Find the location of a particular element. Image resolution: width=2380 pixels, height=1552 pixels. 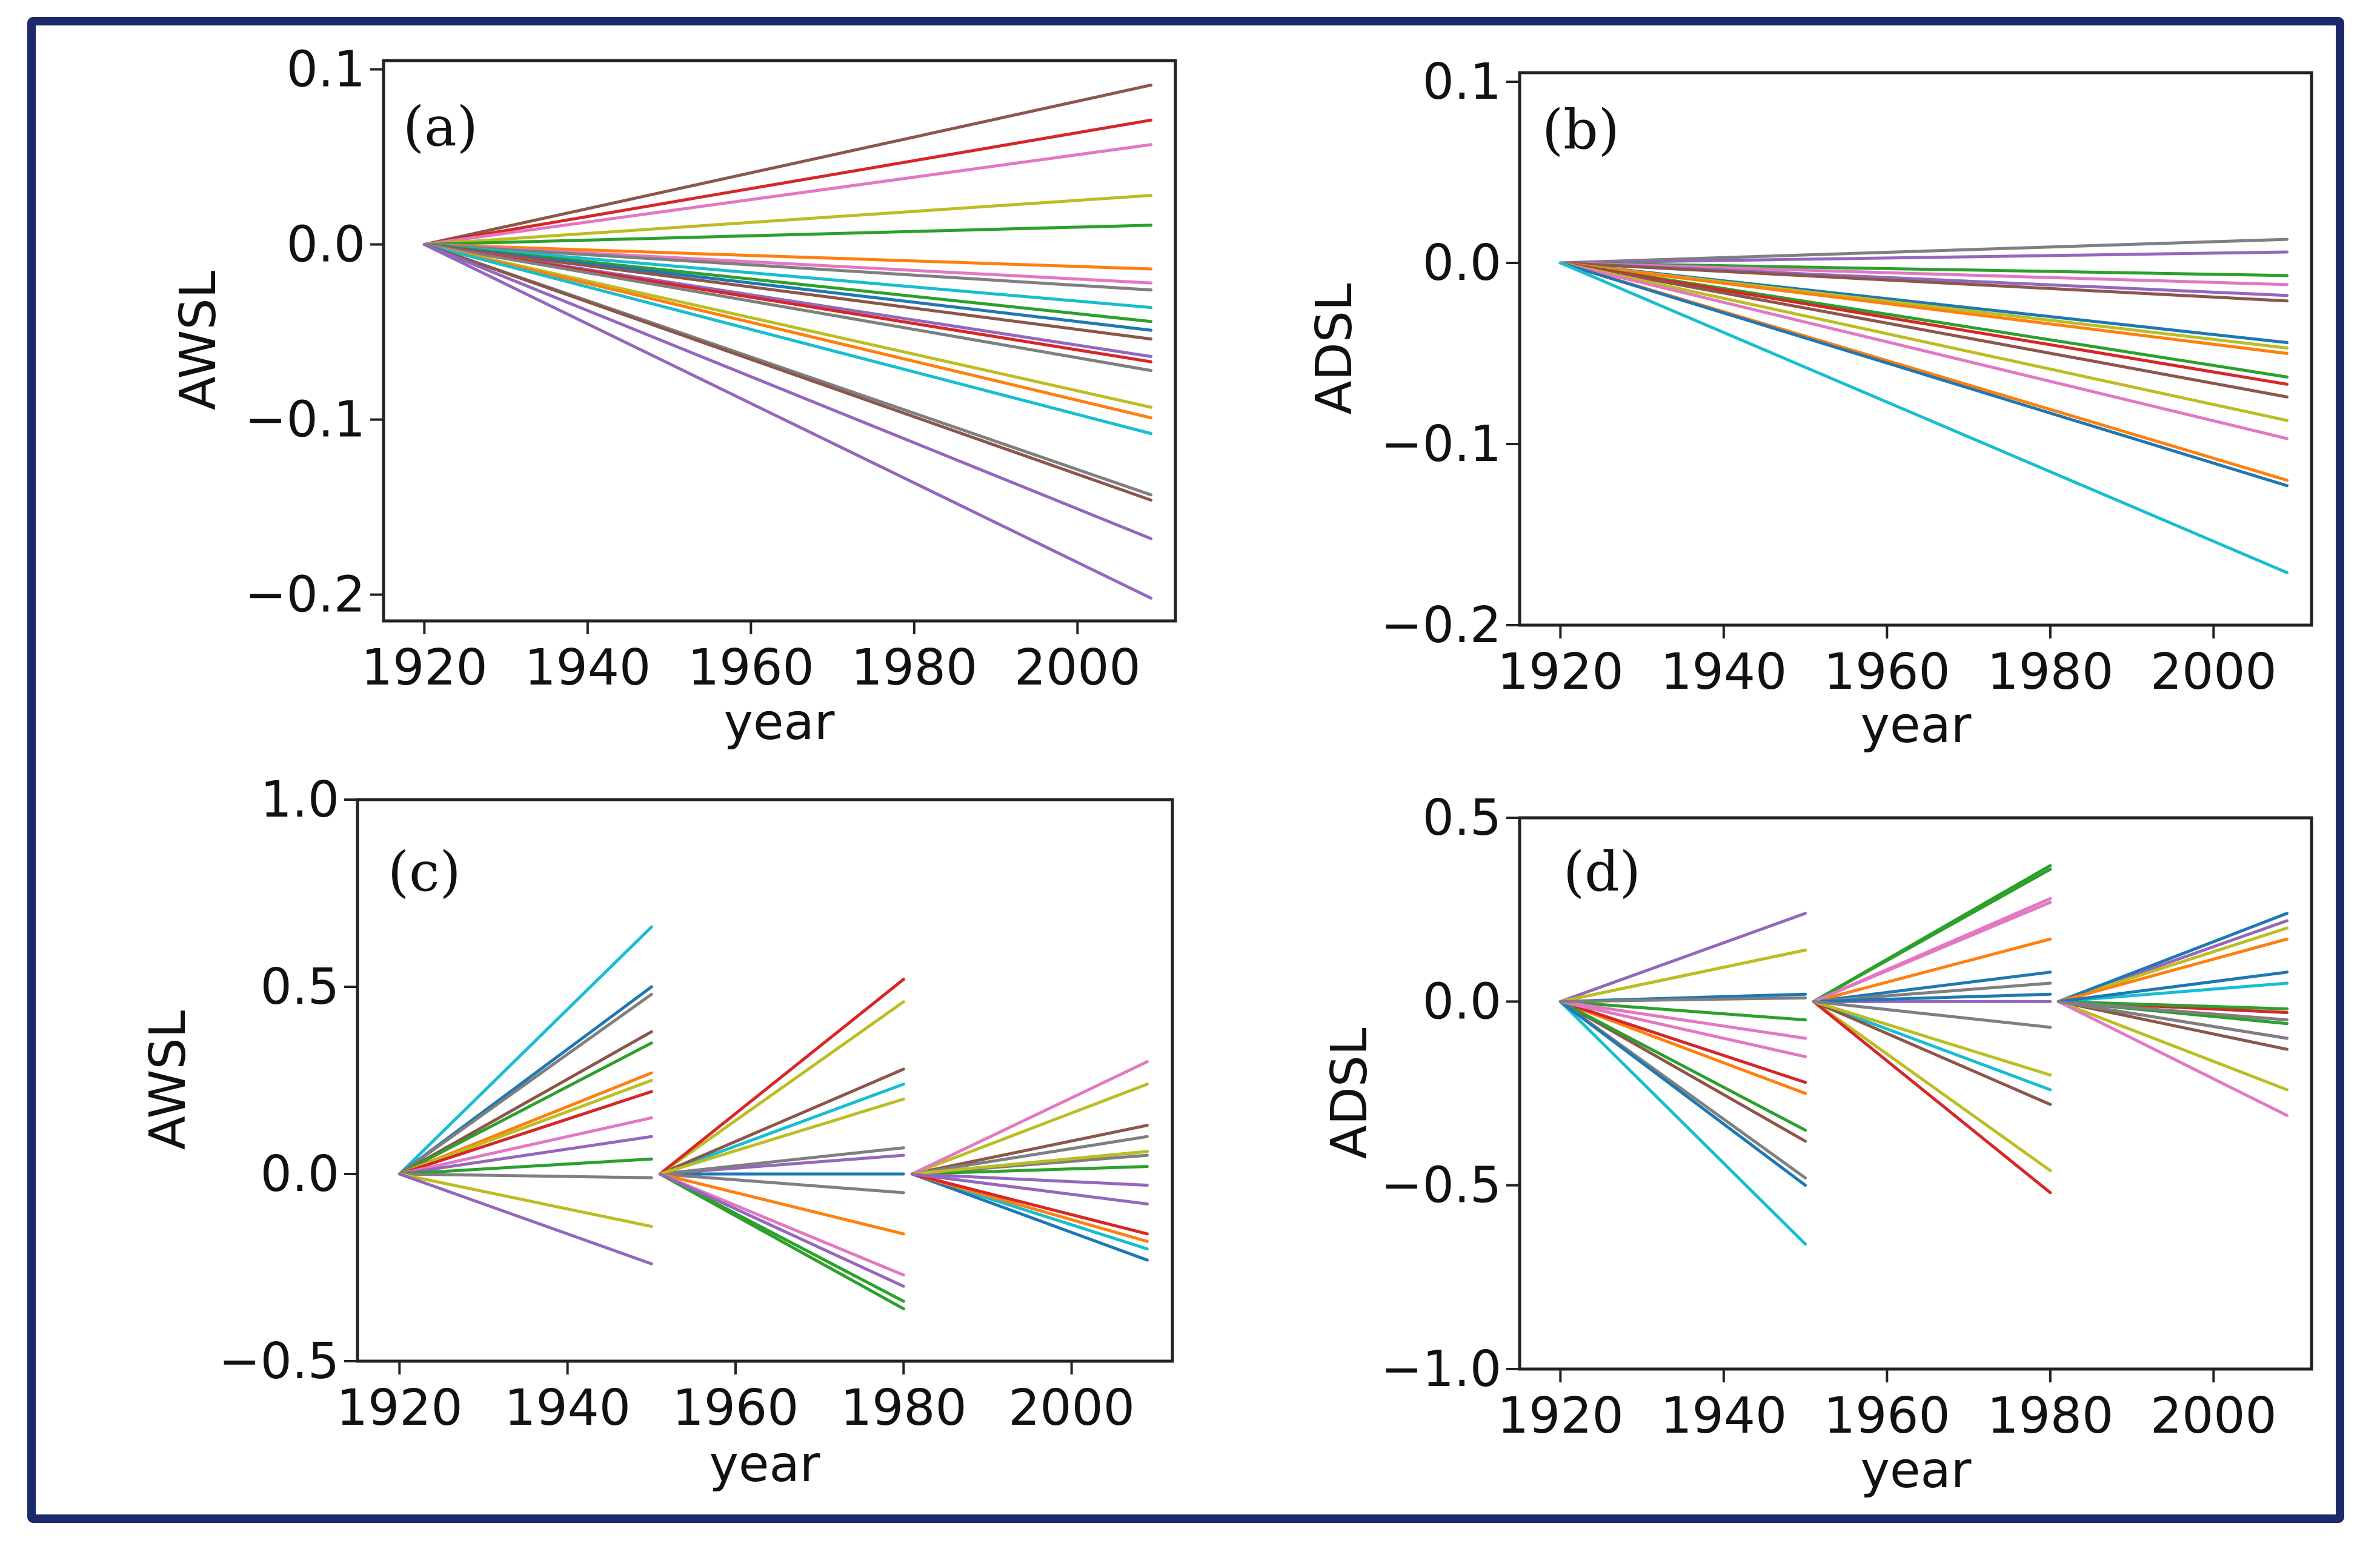

panel-a-xtick-label-2: 1960 is located at coordinates (751, 668).